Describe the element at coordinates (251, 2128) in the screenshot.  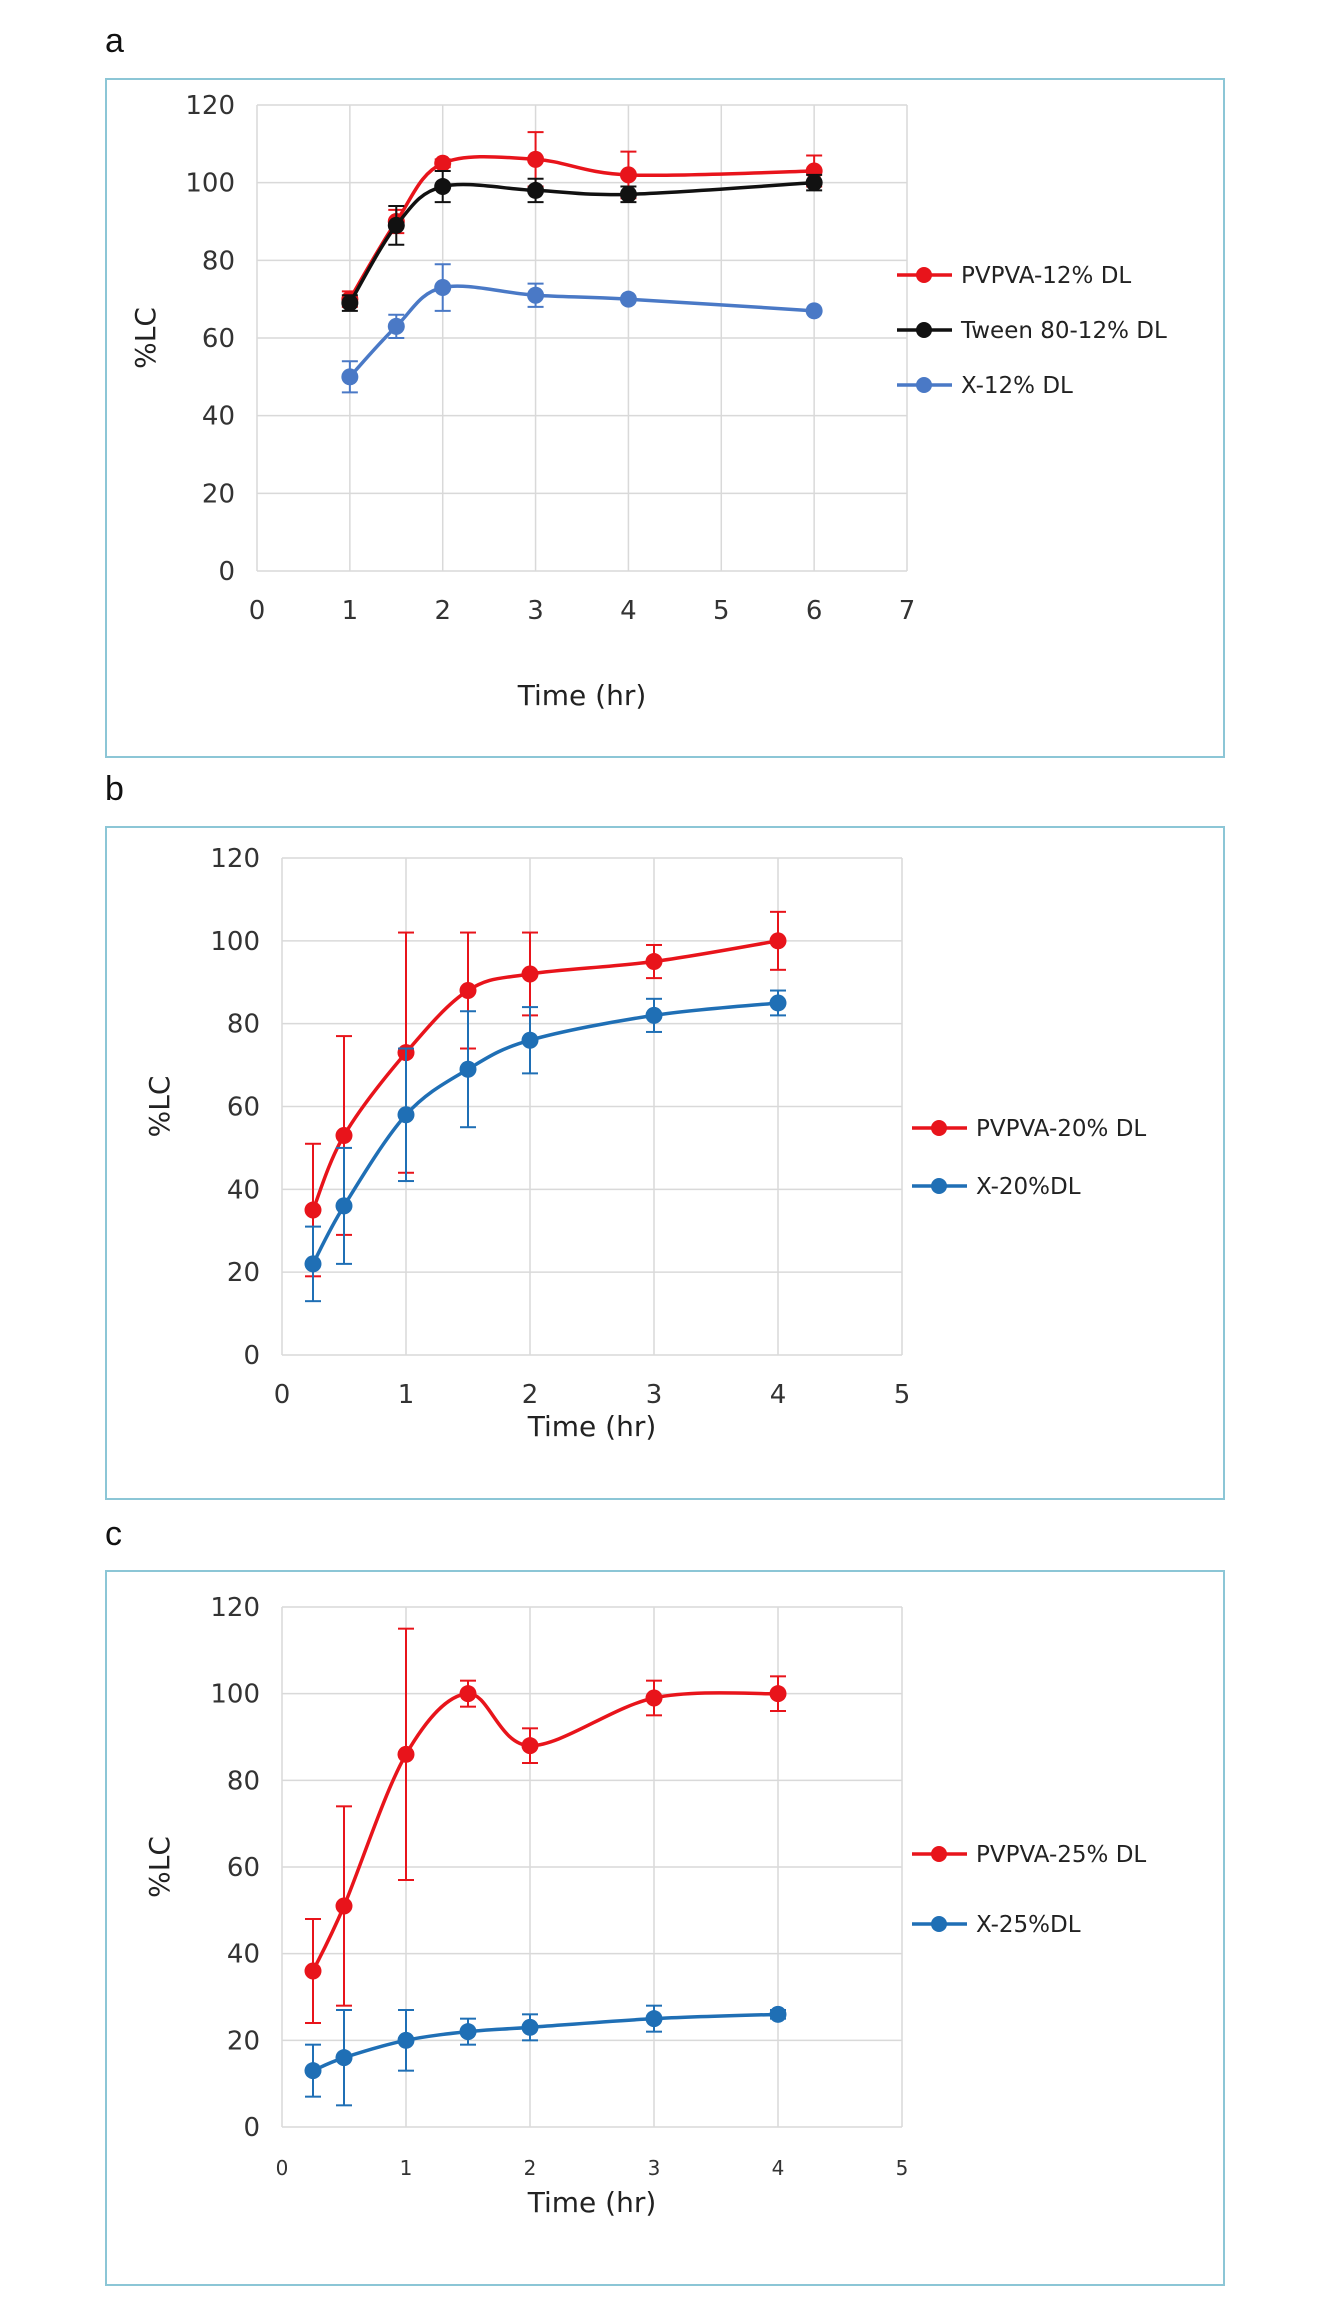
I see `y-tick-label: 0` at that location.